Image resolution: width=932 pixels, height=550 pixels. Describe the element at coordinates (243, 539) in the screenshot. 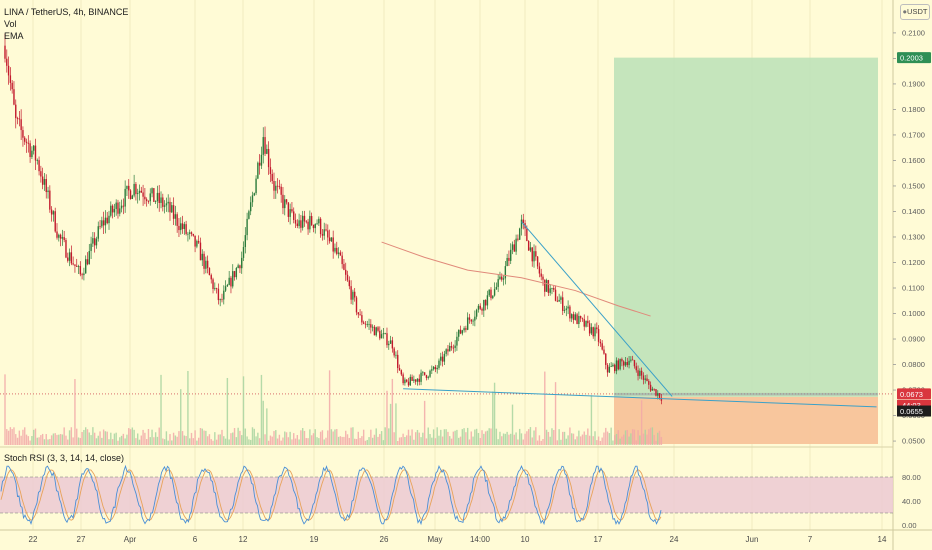

I see `time-tick-label: 12` at that location.